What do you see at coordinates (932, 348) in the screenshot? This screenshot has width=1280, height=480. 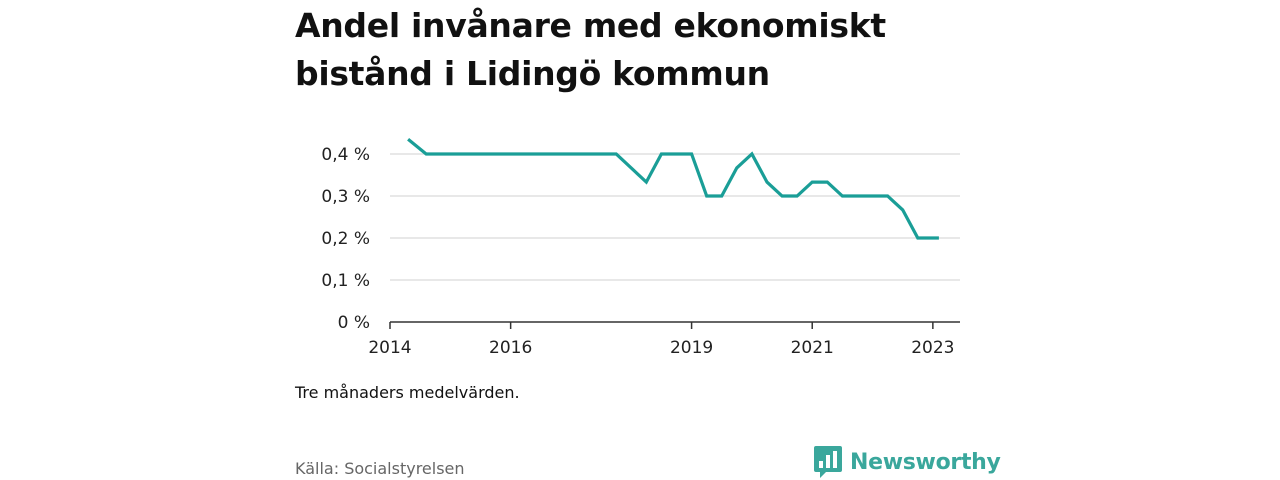 I see `x-tick-label: 2023` at bounding box center [932, 348].